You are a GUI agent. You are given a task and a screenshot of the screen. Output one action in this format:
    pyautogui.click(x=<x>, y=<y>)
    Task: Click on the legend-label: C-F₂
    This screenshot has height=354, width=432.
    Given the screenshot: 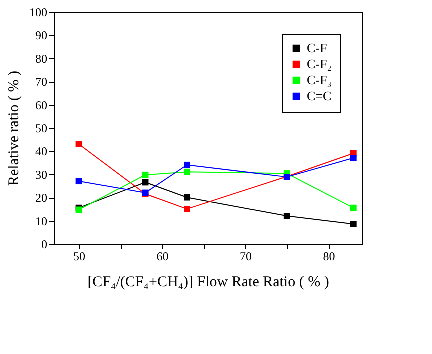 What is the action you would take?
    pyautogui.click(x=319, y=64)
    